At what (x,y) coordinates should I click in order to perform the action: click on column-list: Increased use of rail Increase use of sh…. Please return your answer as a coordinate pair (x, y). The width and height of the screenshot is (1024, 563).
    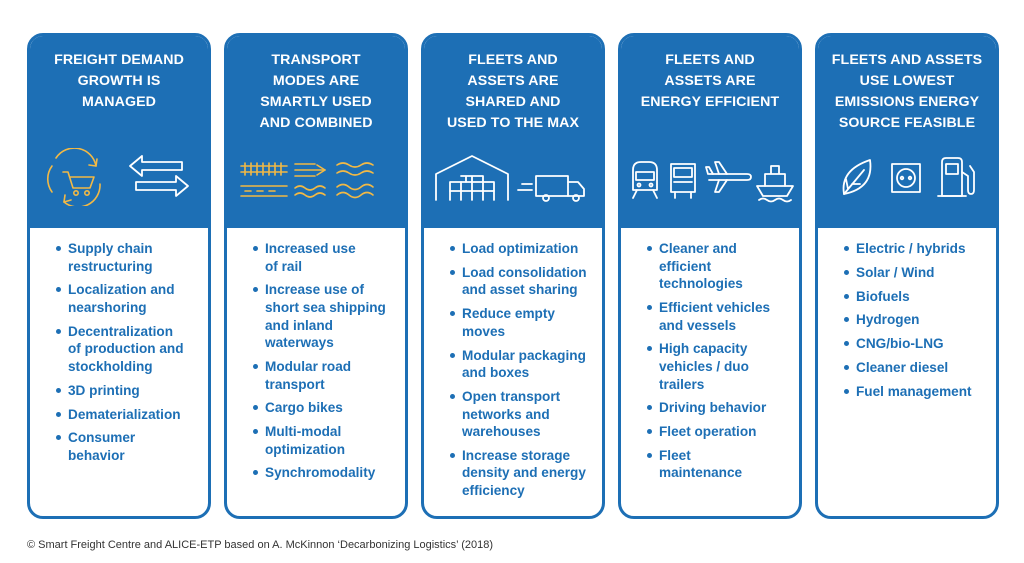
    Looking at the image, I should click on (316, 355).